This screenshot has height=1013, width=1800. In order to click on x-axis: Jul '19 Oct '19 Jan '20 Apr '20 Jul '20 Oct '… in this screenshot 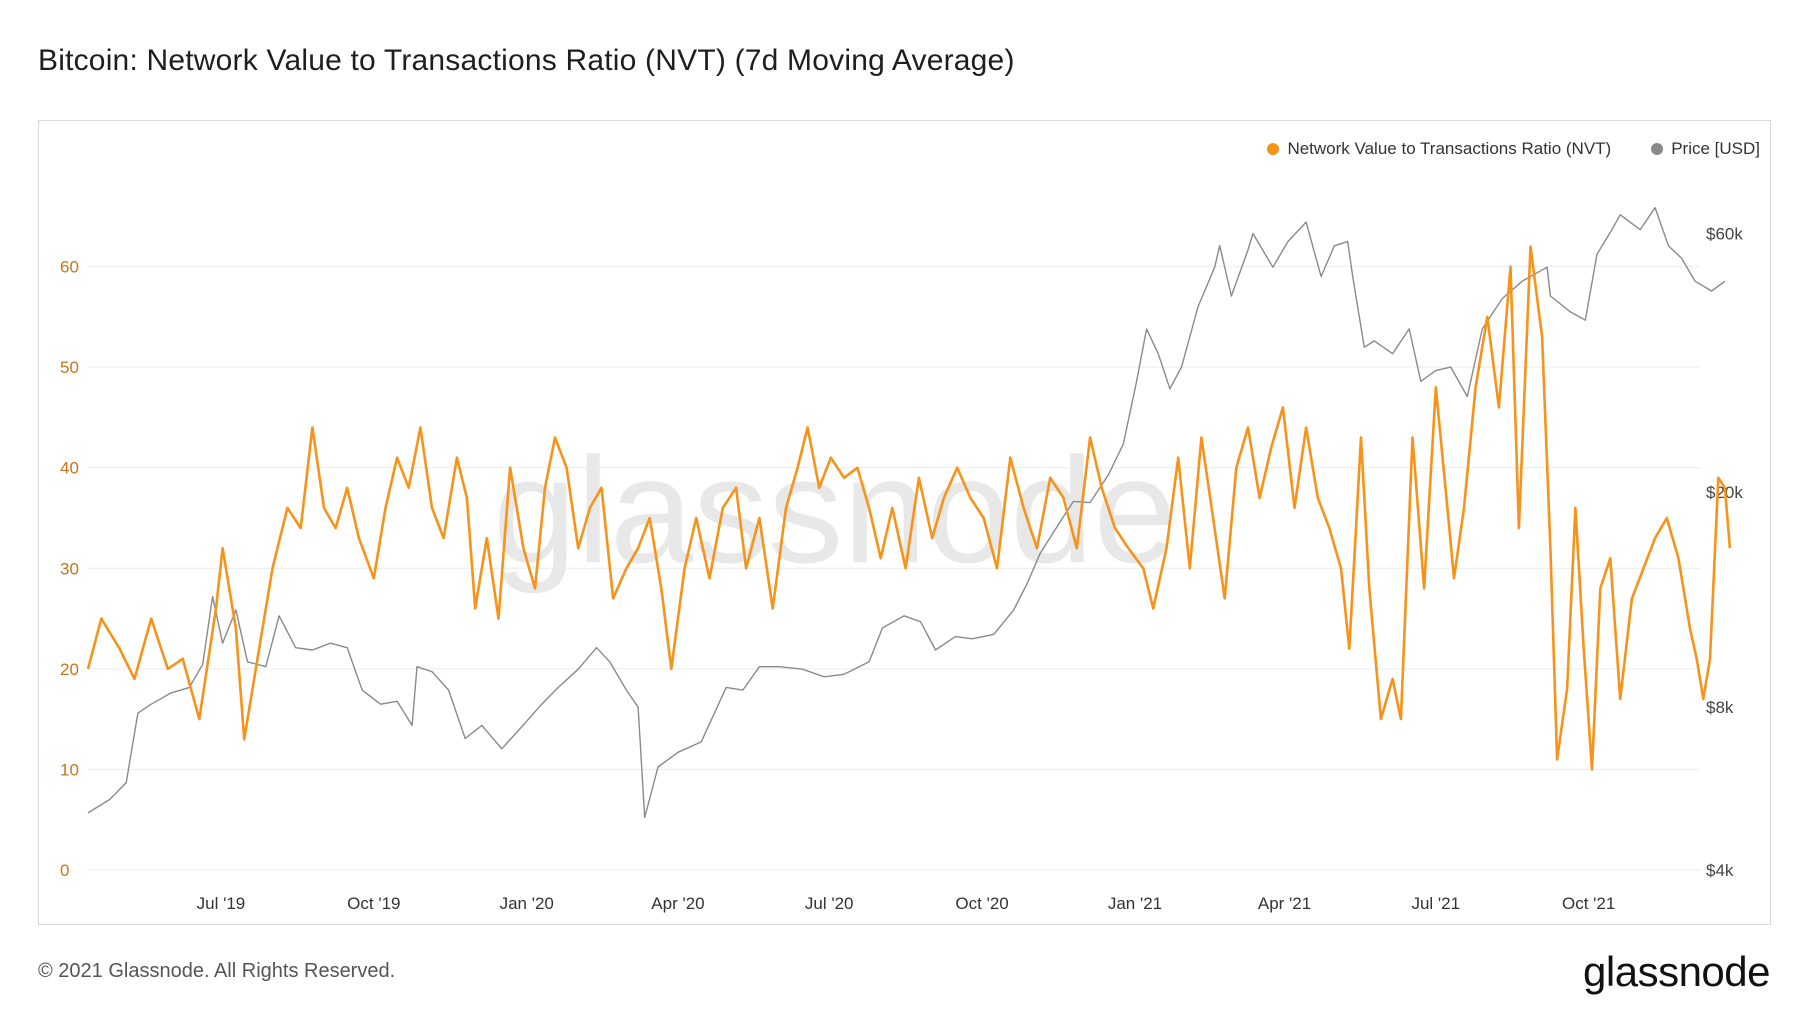, I will do `click(906, 903)`.